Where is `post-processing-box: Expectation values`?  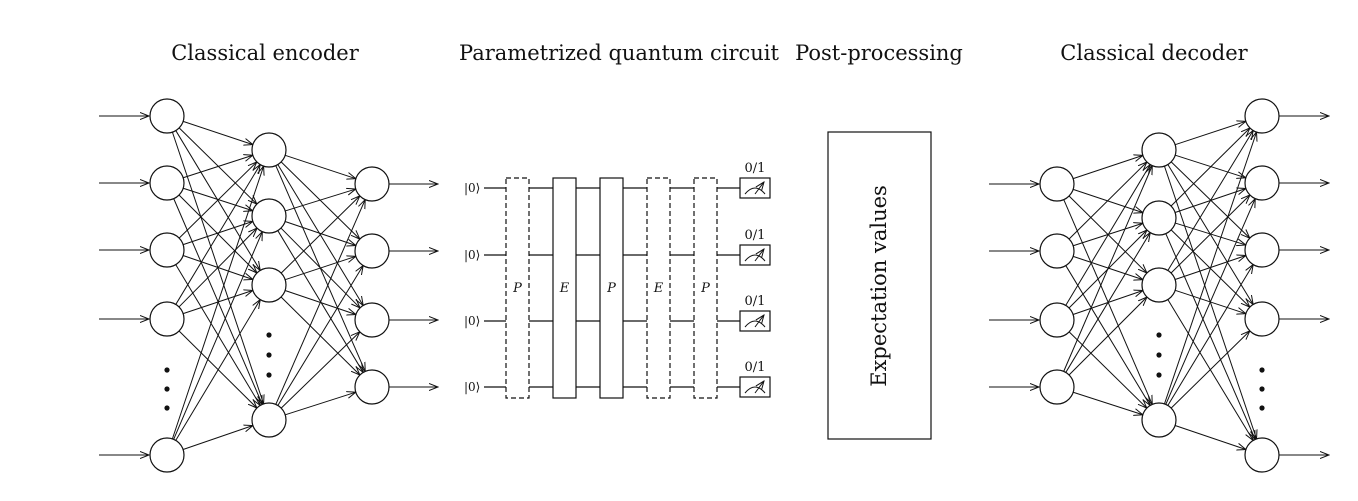
post-processing-box: Expectation values is located at coordinates (879, 285).